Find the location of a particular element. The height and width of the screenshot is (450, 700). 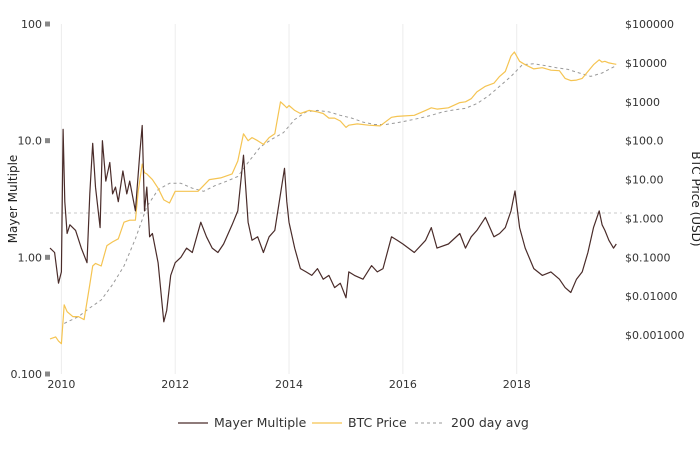

legend-label-mayer-multiple: Mayer Multiple is located at coordinates (260, 422).